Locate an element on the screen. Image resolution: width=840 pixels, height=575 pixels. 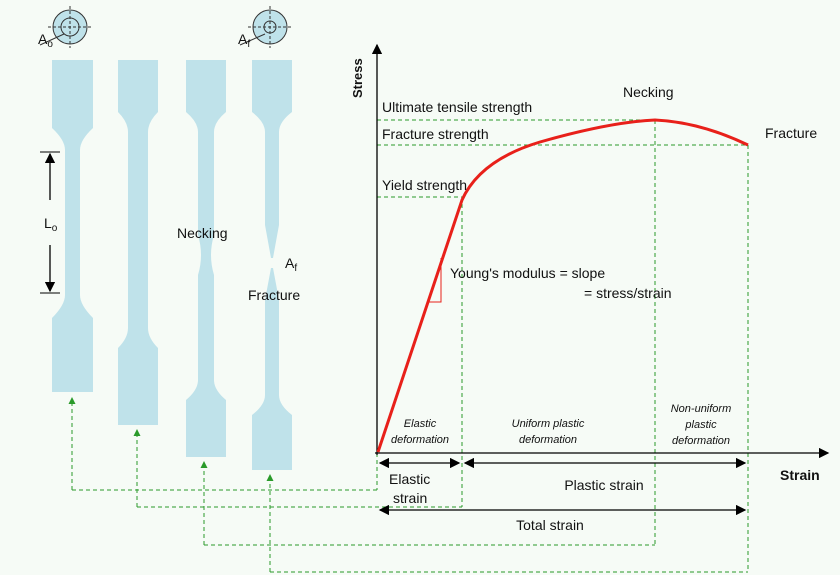
specimen-4-bottom is located at coordinates (272, 369).